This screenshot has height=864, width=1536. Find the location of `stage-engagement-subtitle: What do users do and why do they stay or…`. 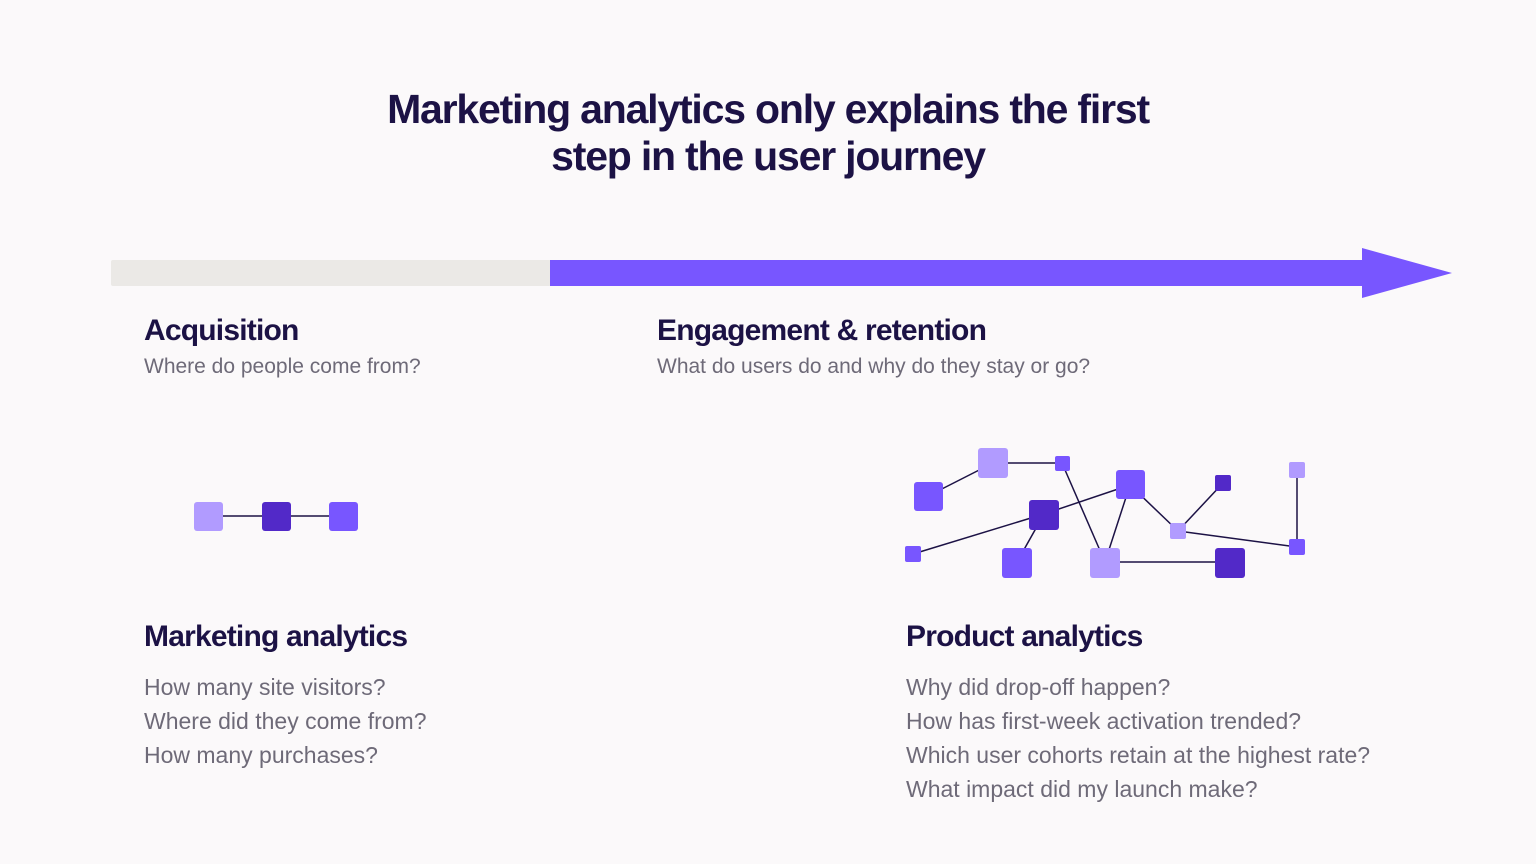

stage-engagement-subtitle: What do users do and why do they stay or… is located at coordinates (874, 366).